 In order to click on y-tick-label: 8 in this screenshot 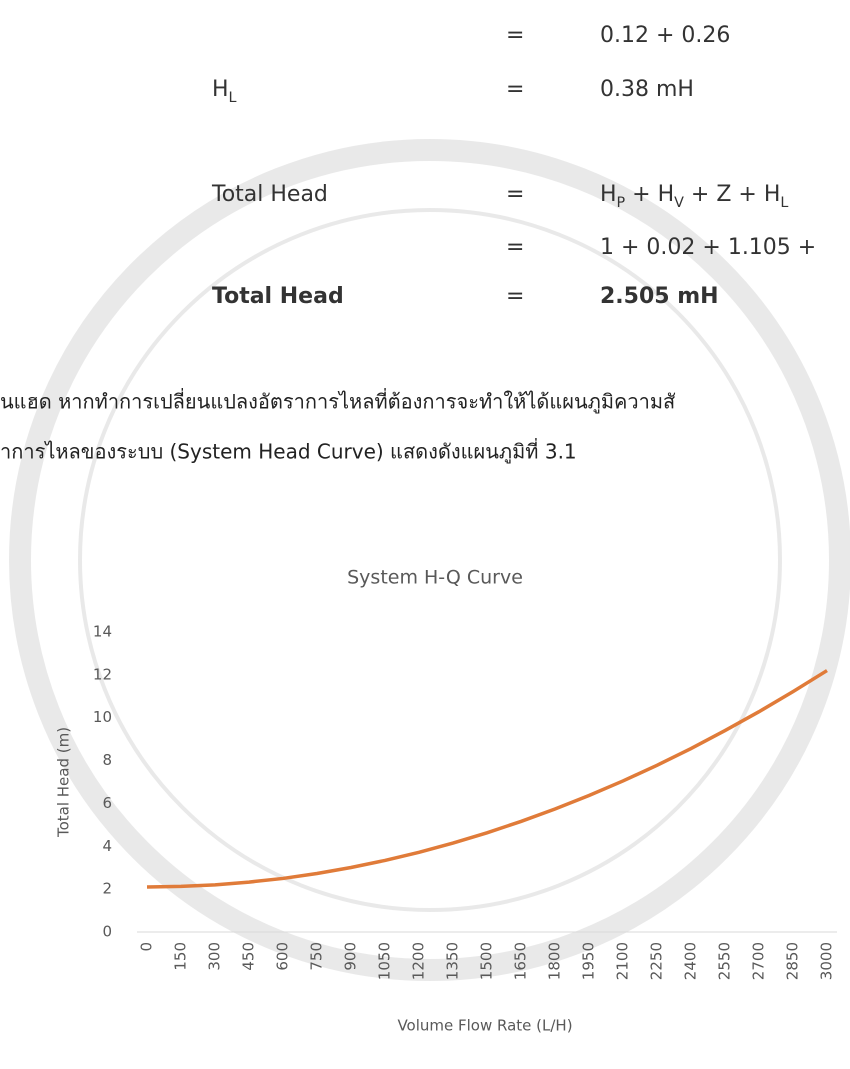, I will do `click(107, 760)`.